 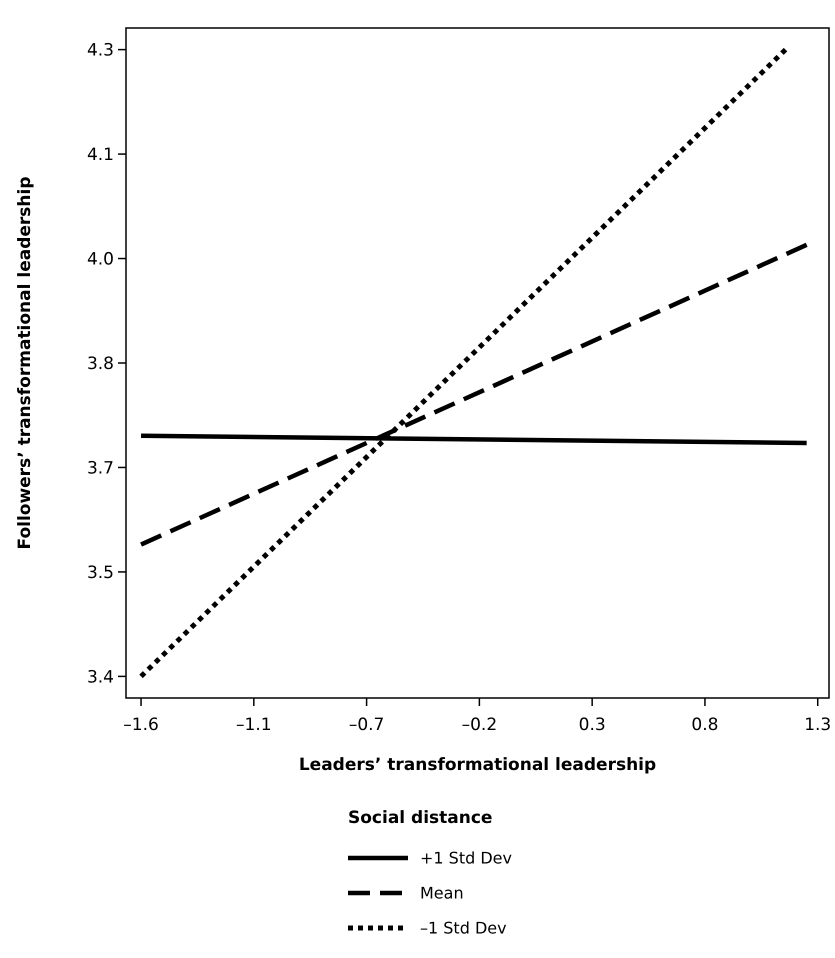 What do you see at coordinates (141, 725) in the screenshot?
I see `x-tick-label: –1.6` at bounding box center [141, 725].